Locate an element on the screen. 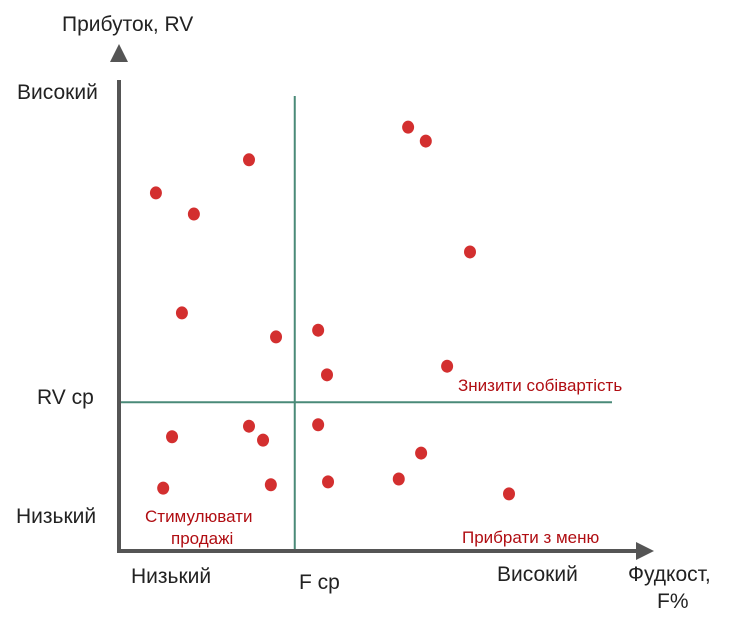  x-axis-title-line1: Фудкост, is located at coordinates (669, 574).